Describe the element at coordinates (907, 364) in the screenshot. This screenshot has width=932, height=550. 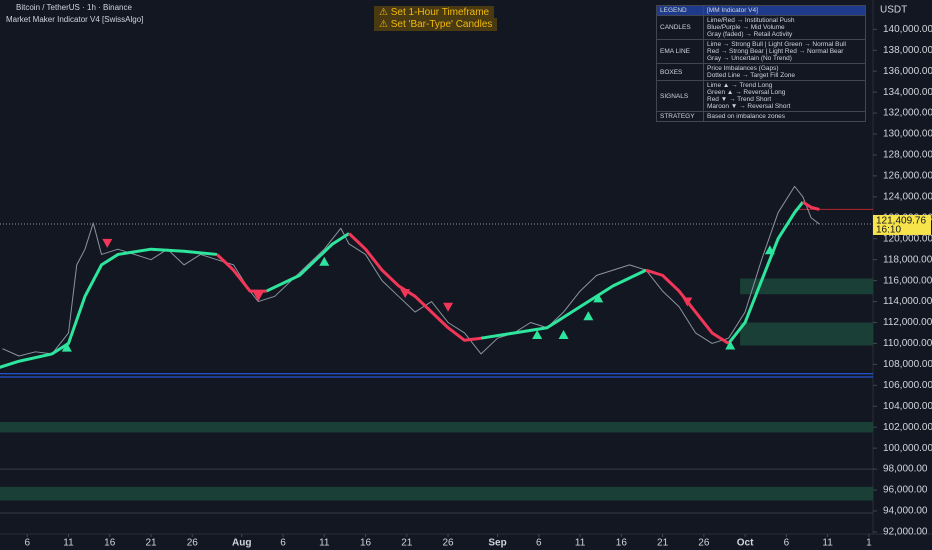
I see `y-tick-label: 108,000.00` at that location.